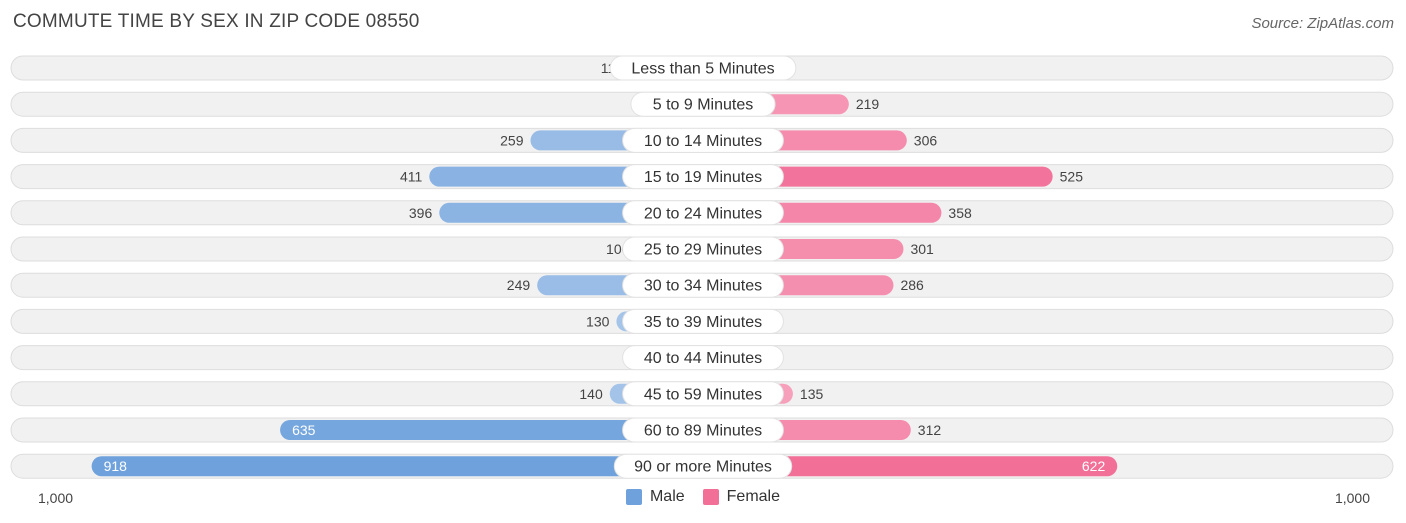  Describe the element at coordinates (667, 496) in the screenshot. I see `legend-label-male: Male` at that location.